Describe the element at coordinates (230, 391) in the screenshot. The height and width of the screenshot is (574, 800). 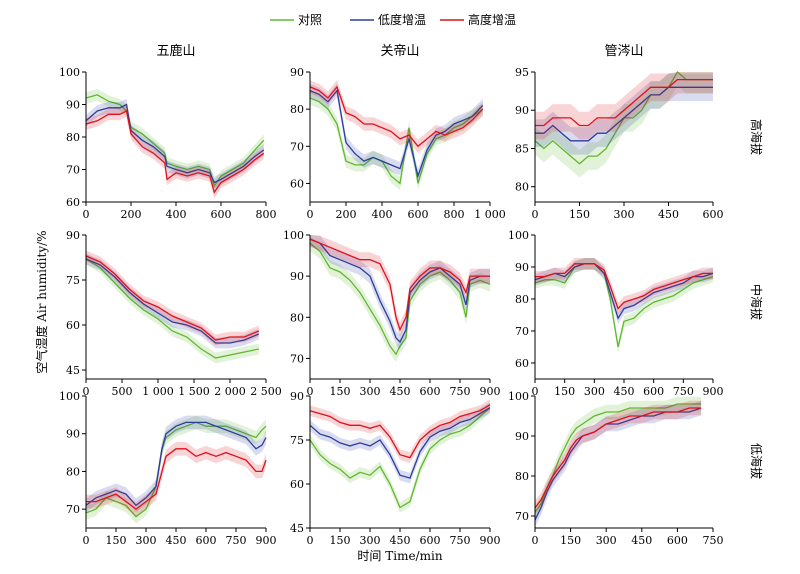
I see `x-tick-label: 2 000` at that location.